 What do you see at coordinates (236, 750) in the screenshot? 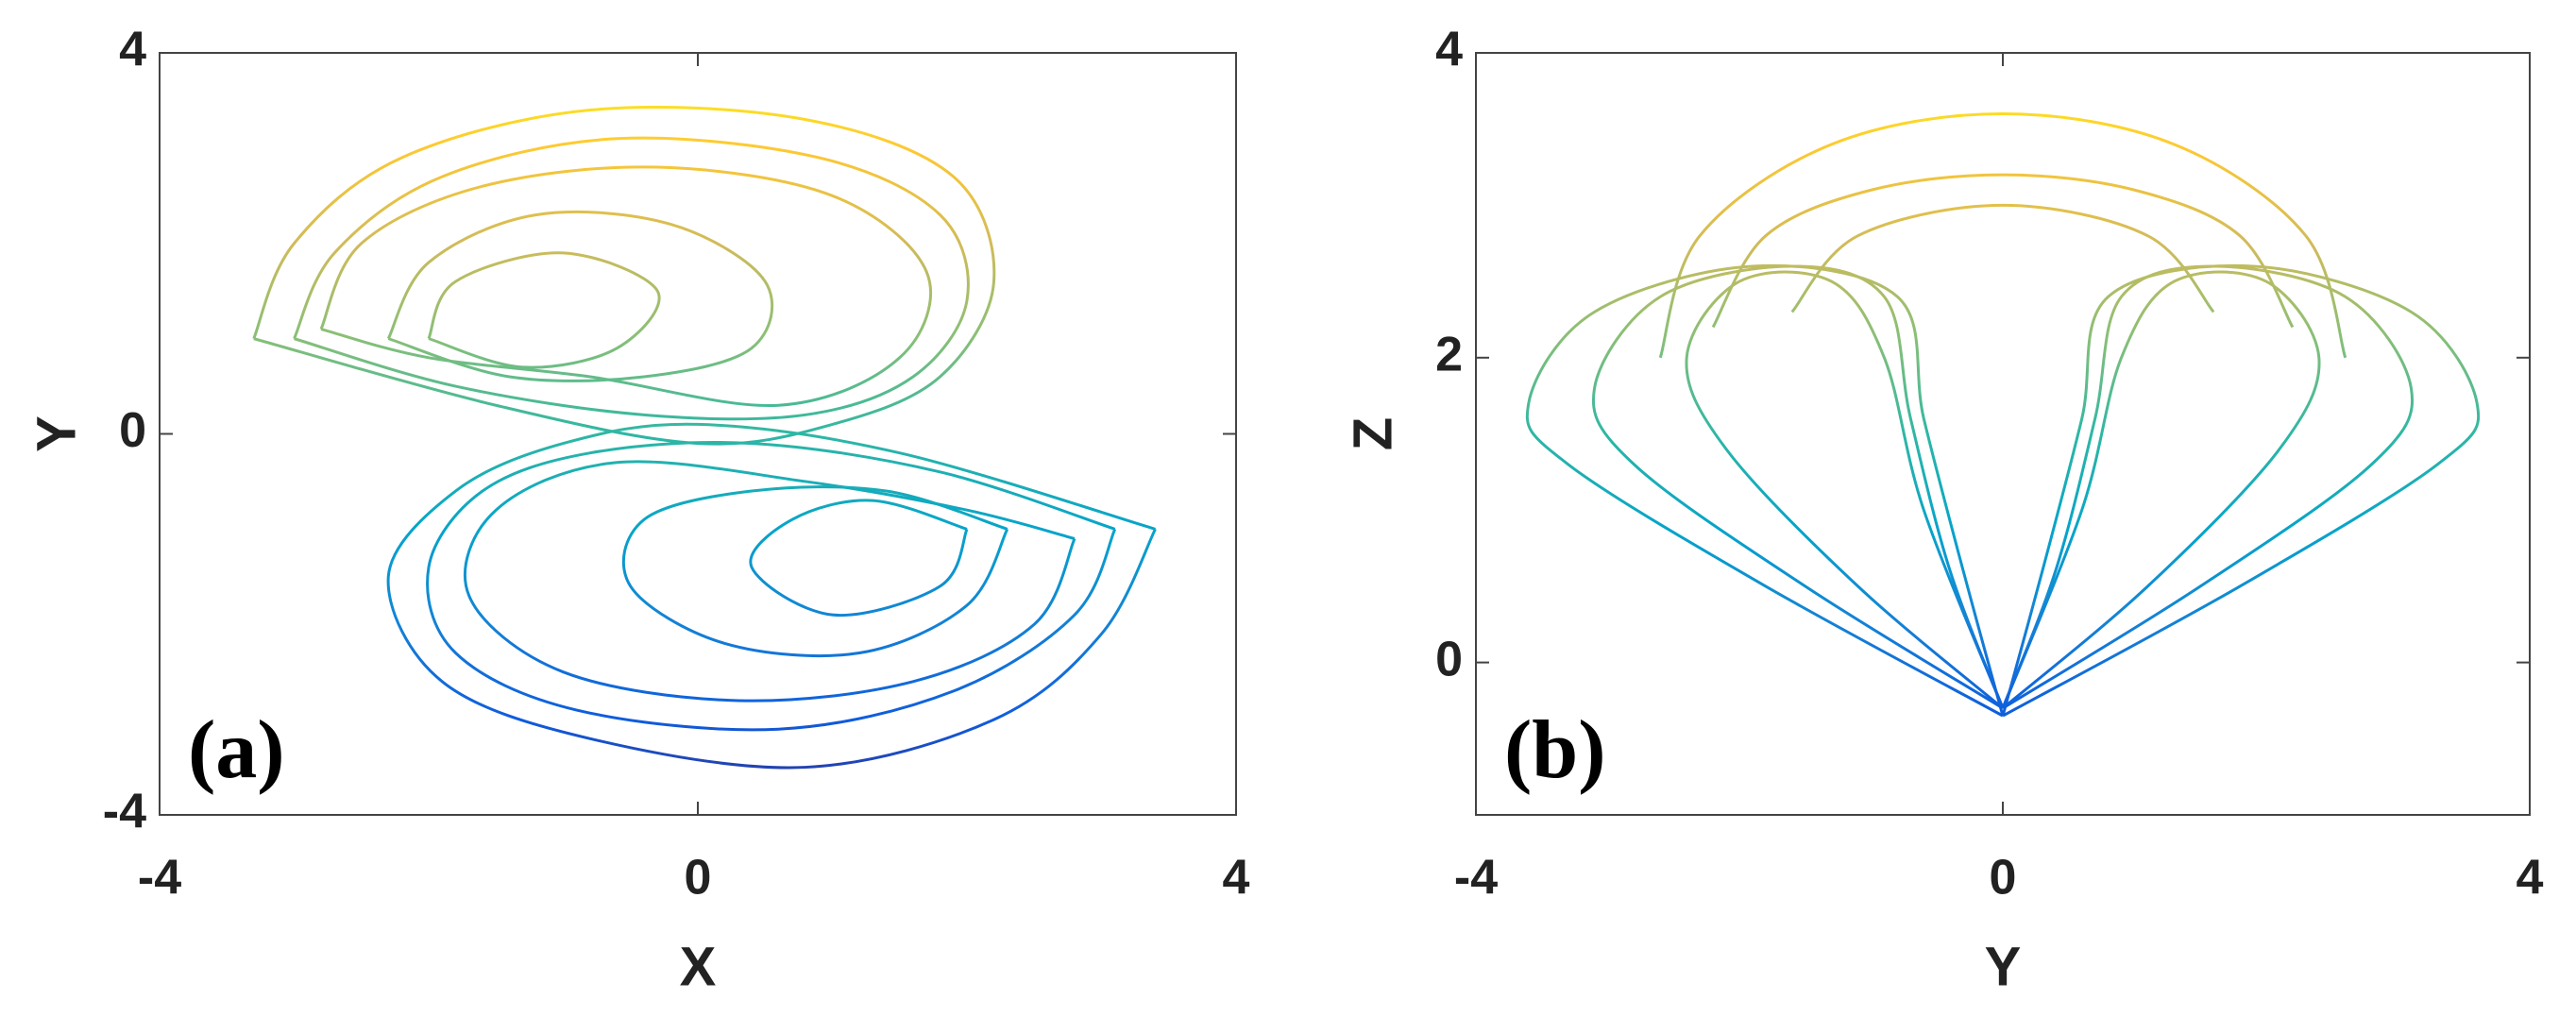
I see `panel-label: (a)` at bounding box center [236, 750].